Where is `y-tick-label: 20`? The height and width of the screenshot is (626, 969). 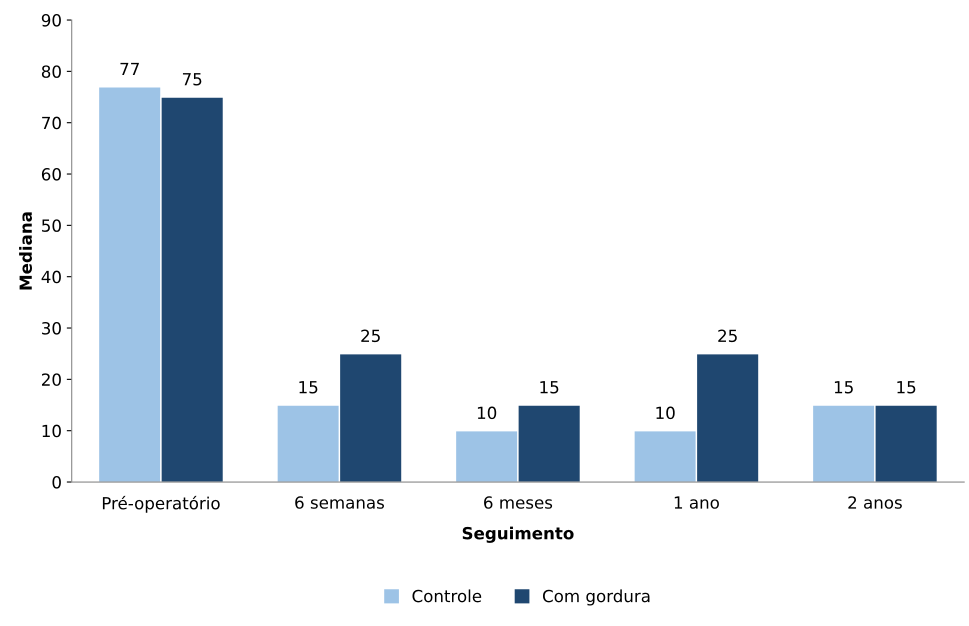
y-tick-label: 20 is located at coordinates (51, 379).